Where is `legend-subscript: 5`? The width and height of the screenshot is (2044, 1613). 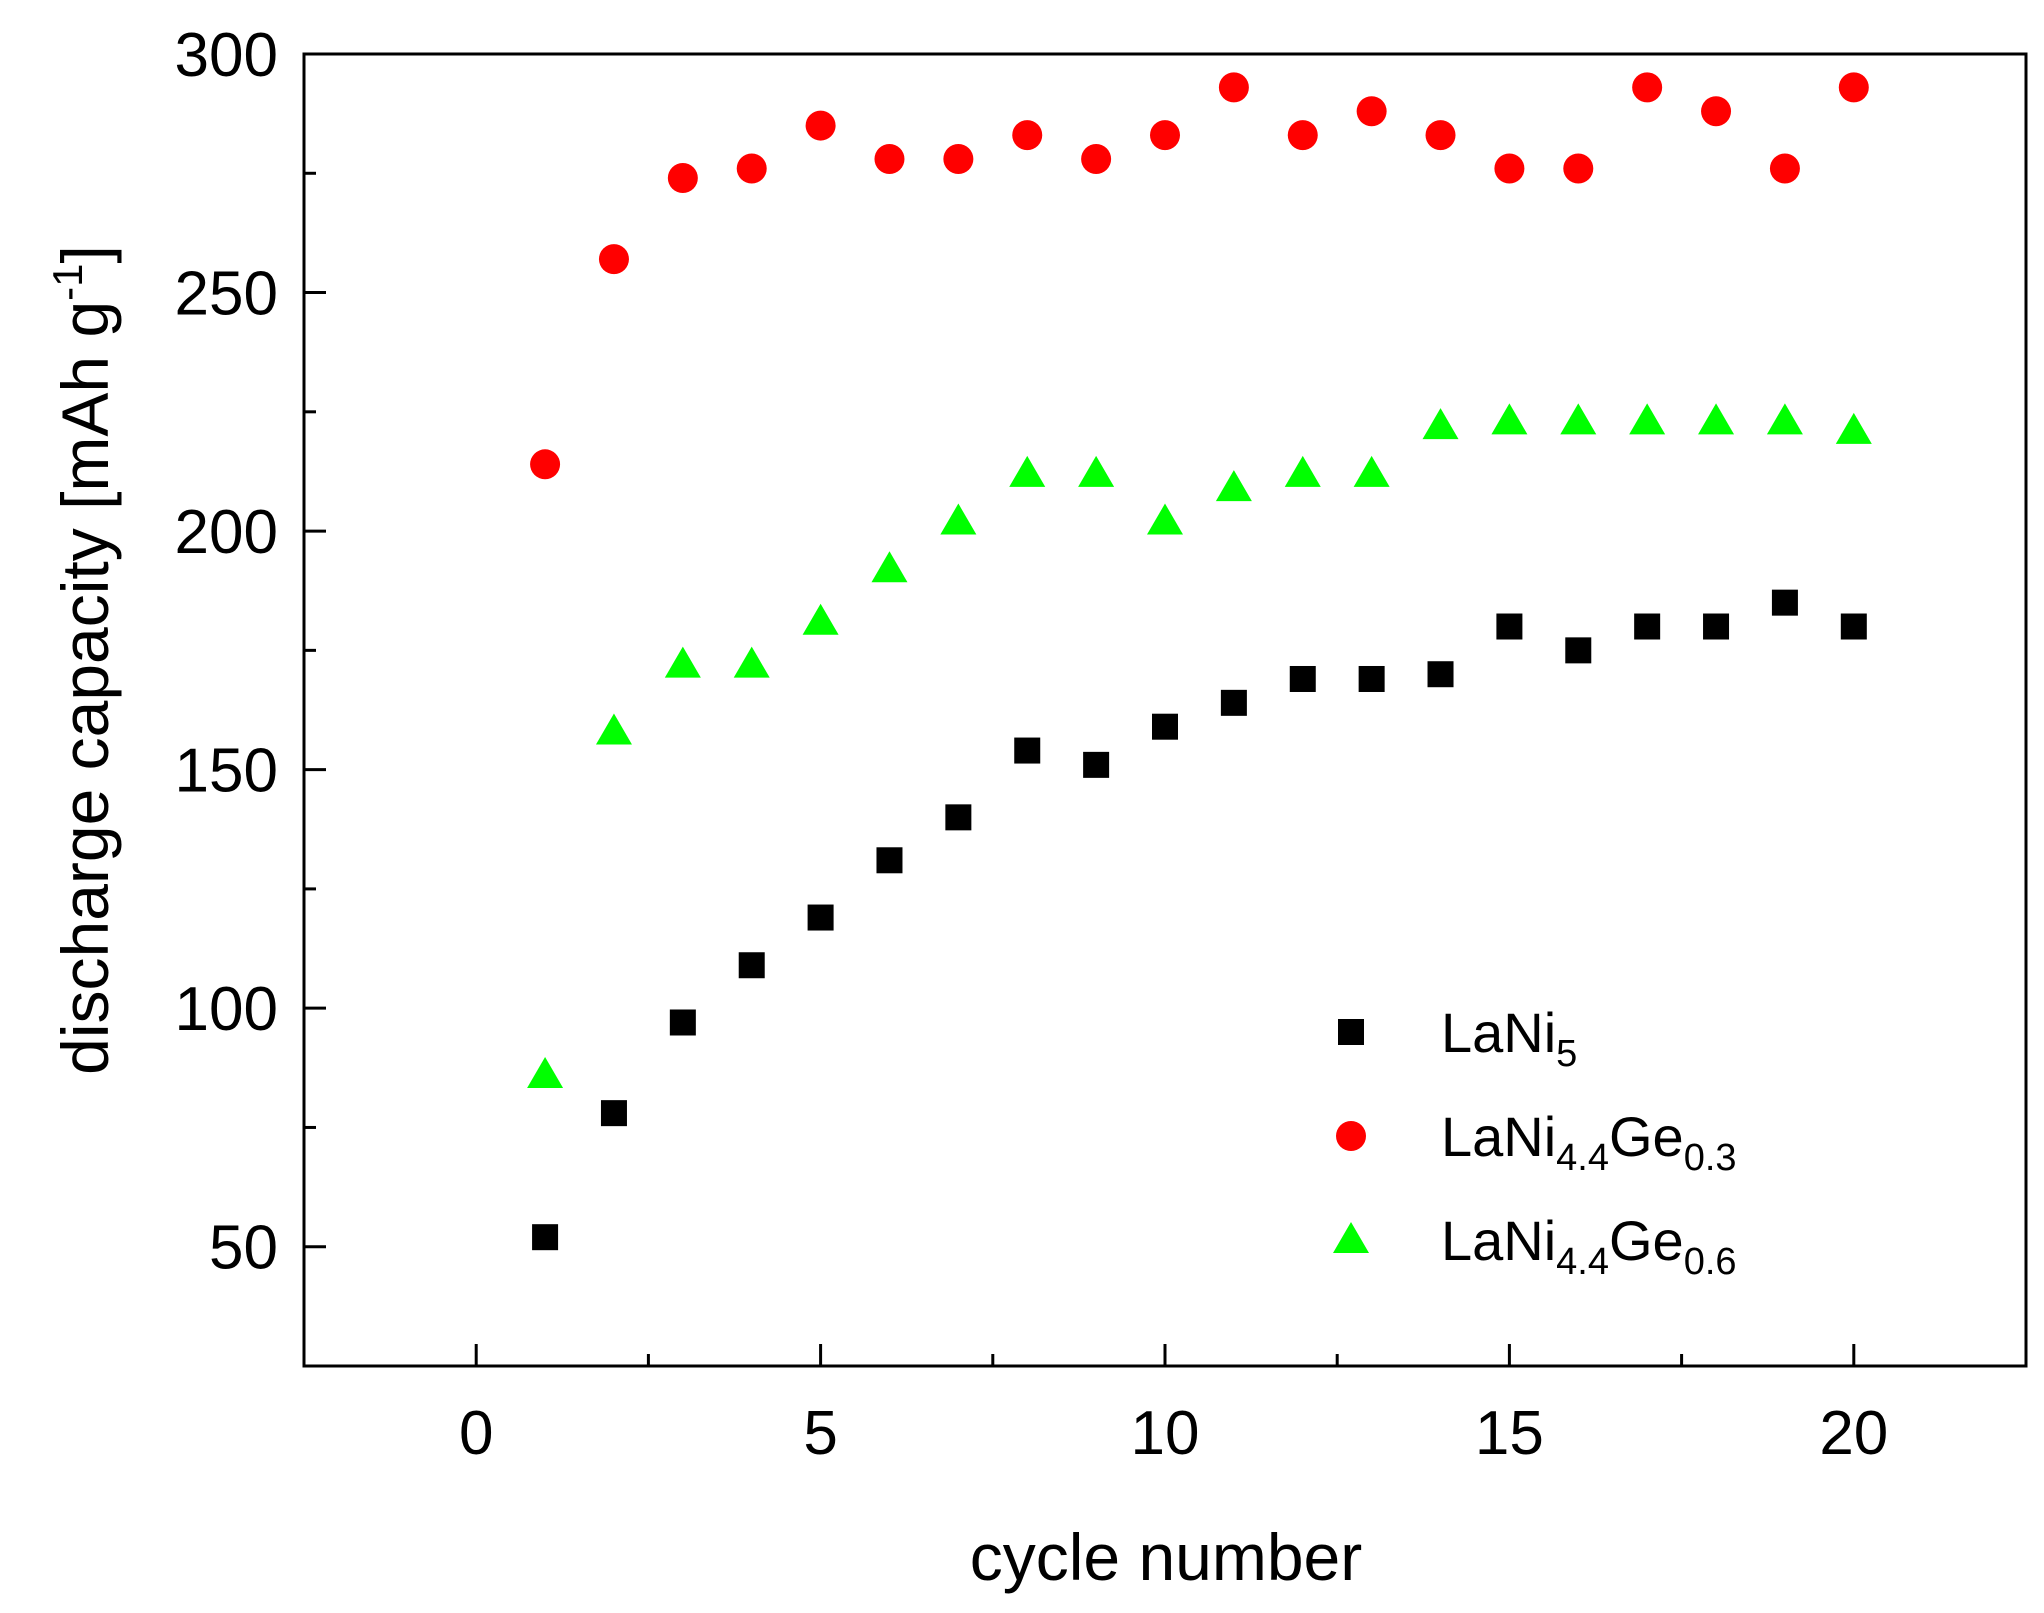 legend-subscript: 5 is located at coordinates (1566, 1054).